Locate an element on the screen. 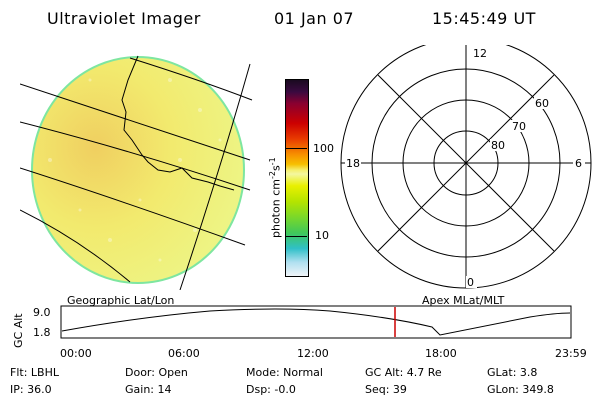  mlt-6-label: 6 is located at coordinates (578, 163).